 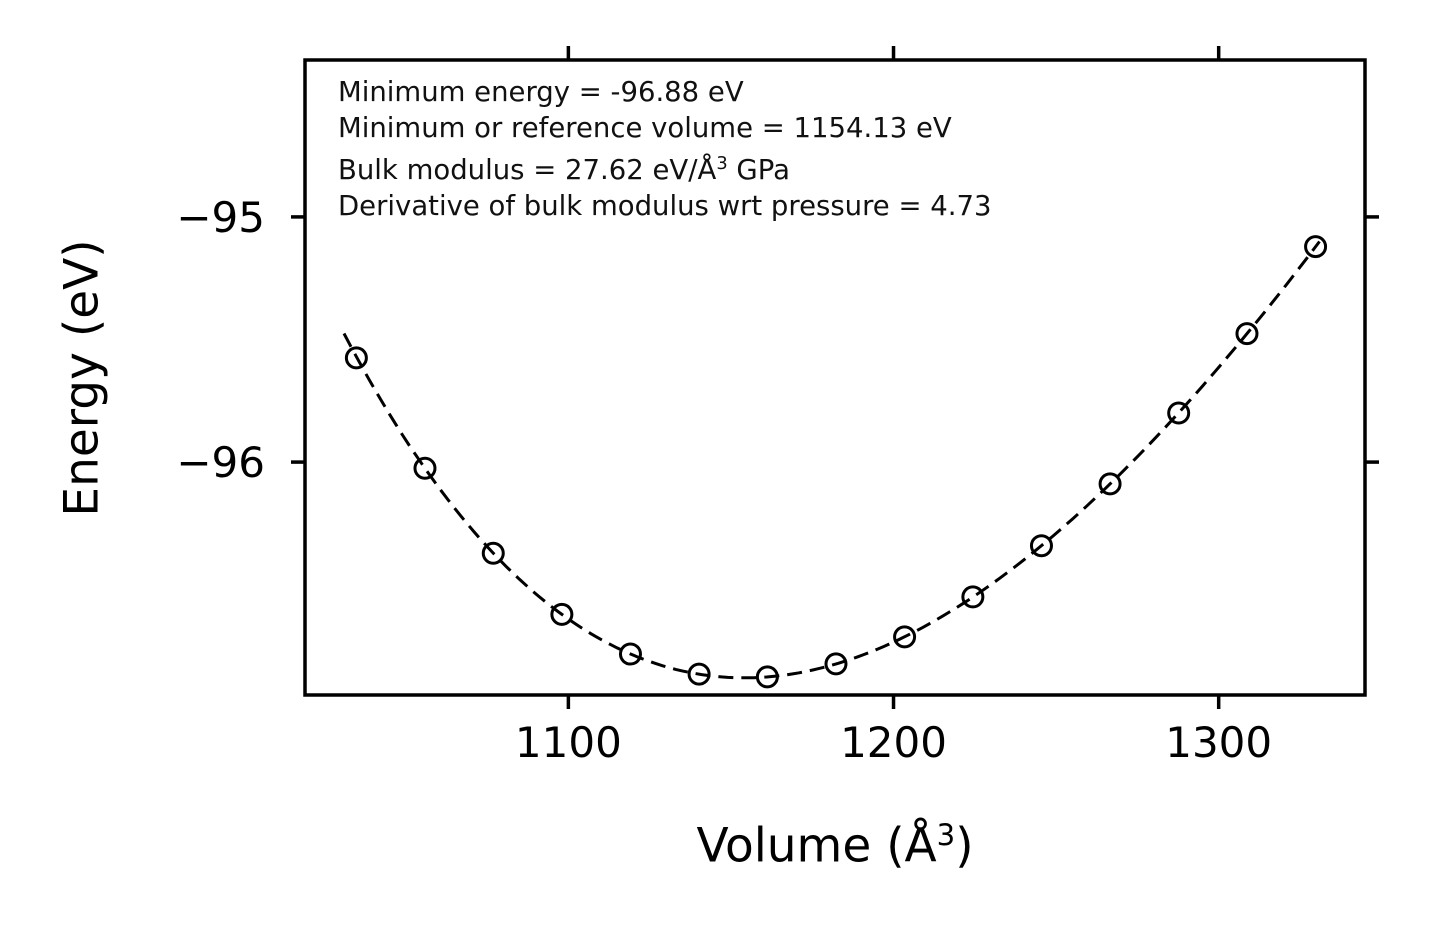 I want to click on y-tick-label: −95, so click(x=220, y=217).